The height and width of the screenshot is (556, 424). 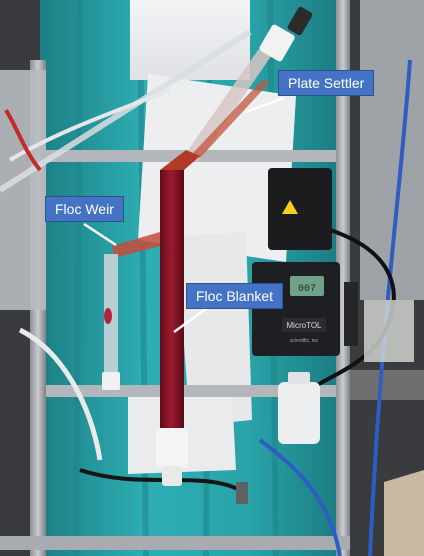 What do you see at coordinates (231, 119) in the screenshot?
I see `plate-settler-sludge` at bounding box center [231, 119].